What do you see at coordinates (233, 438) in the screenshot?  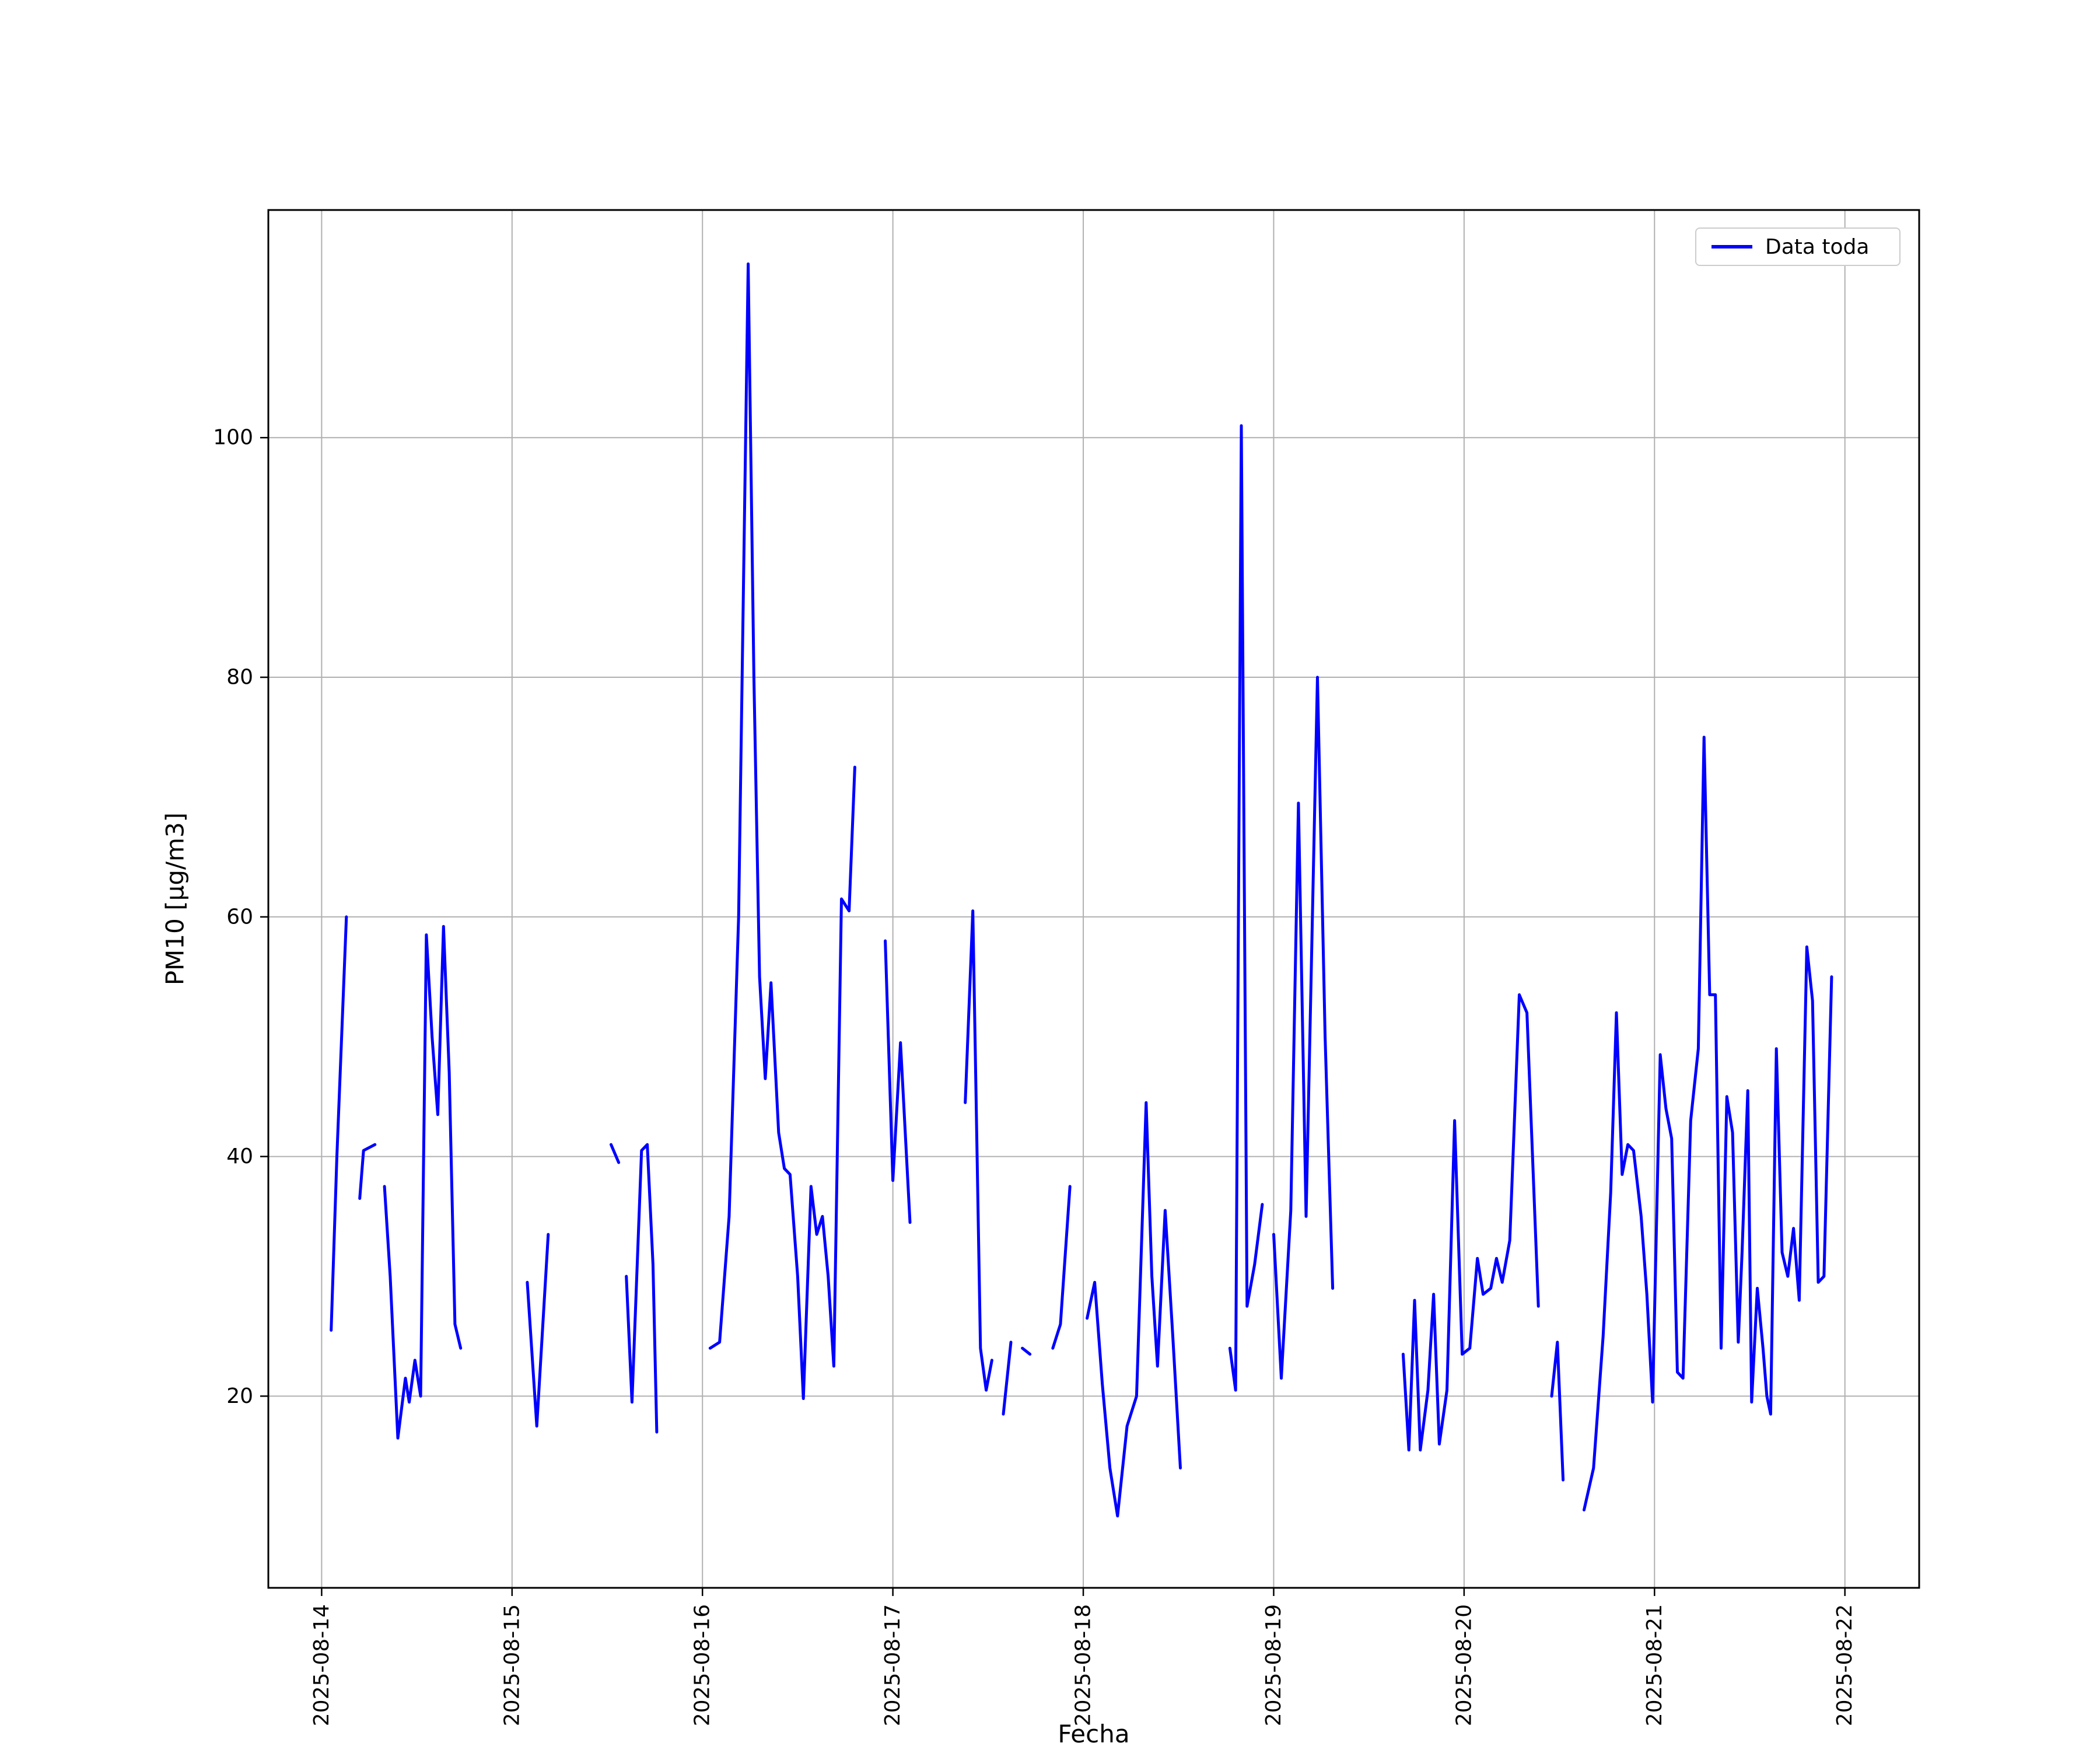 I see `y-tick-label: 100` at bounding box center [233, 438].